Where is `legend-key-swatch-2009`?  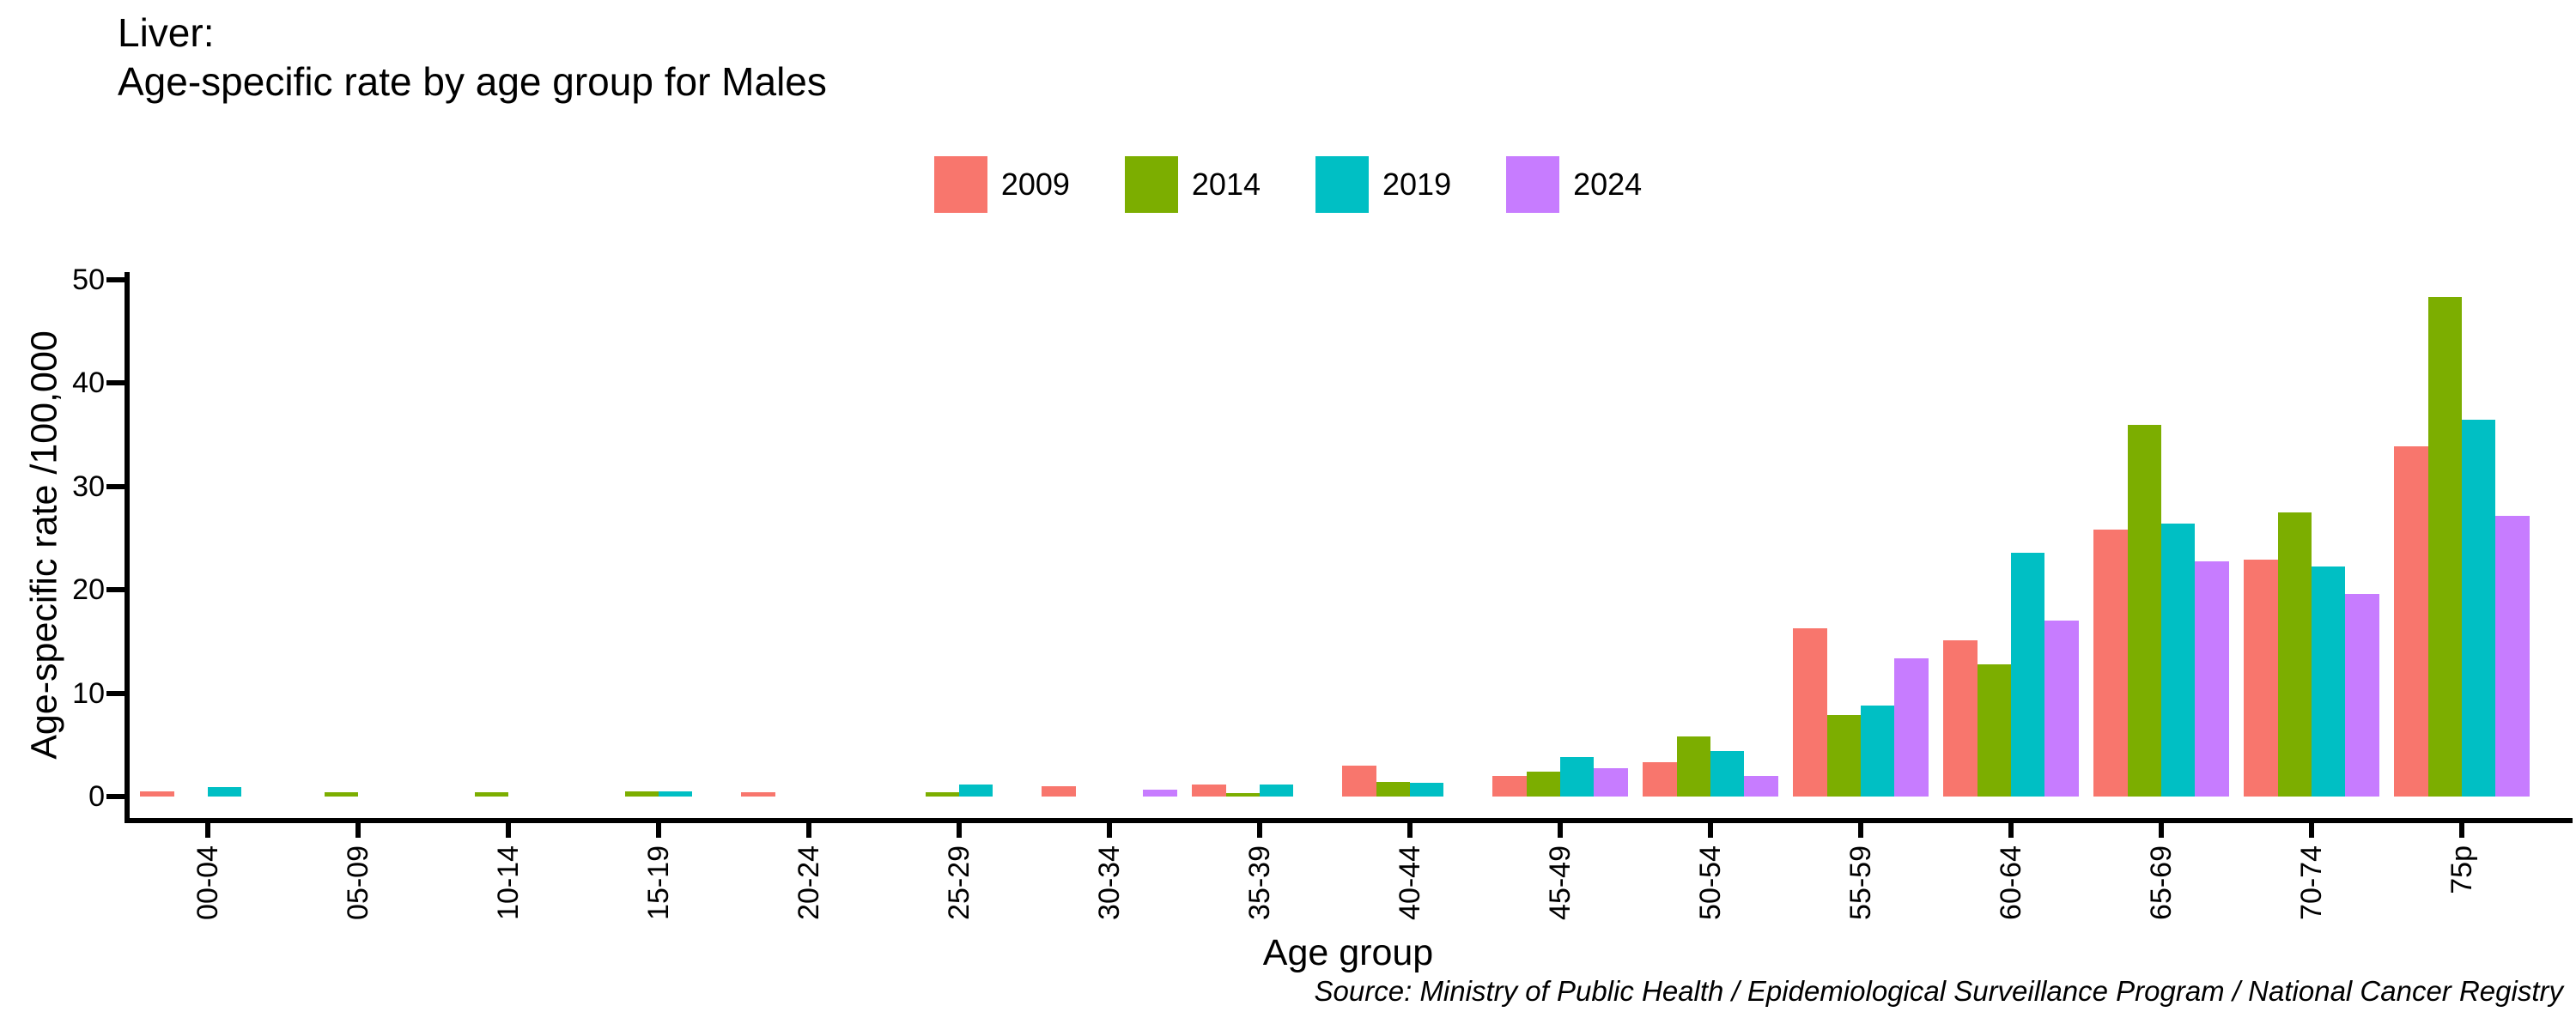
legend-key-swatch-2009 is located at coordinates (960, 184).